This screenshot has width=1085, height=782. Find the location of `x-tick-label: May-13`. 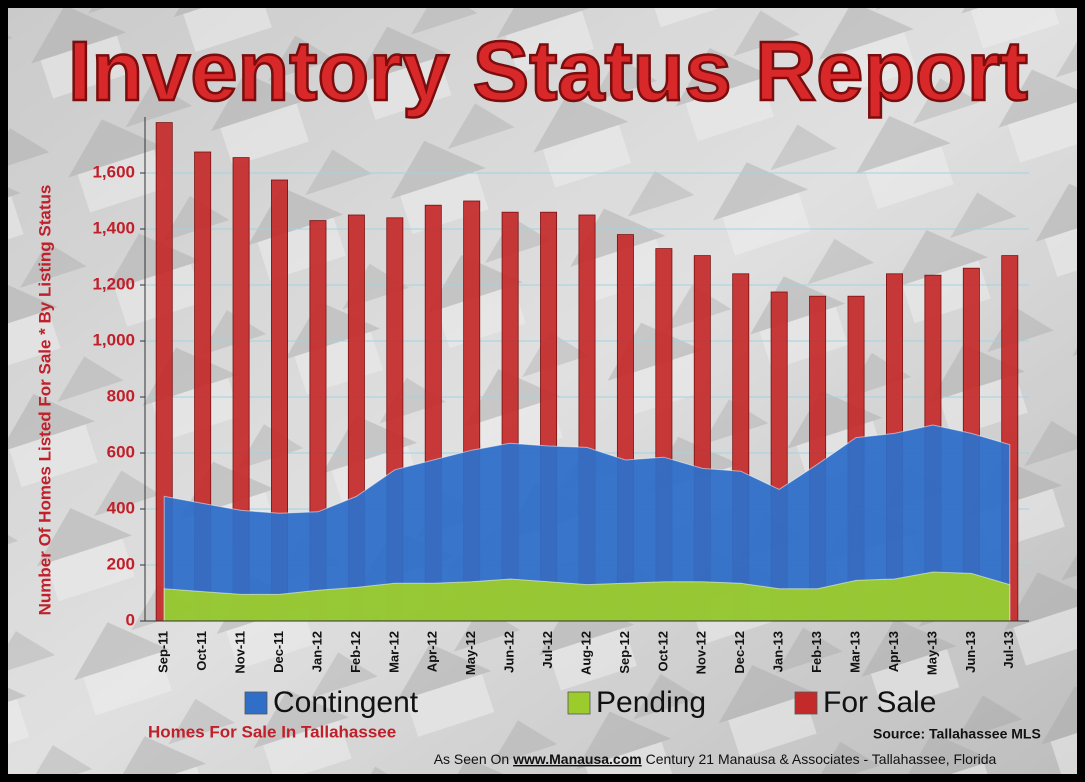

x-tick-label: May-13 is located at coordinates (931, 653).